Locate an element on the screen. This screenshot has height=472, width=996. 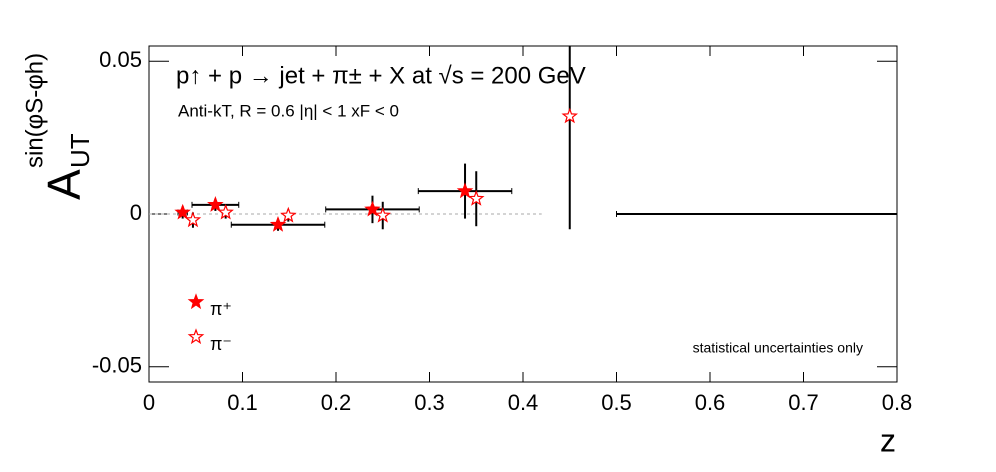
y-tick-label: 0.05 is located at coordinates (120, 59).